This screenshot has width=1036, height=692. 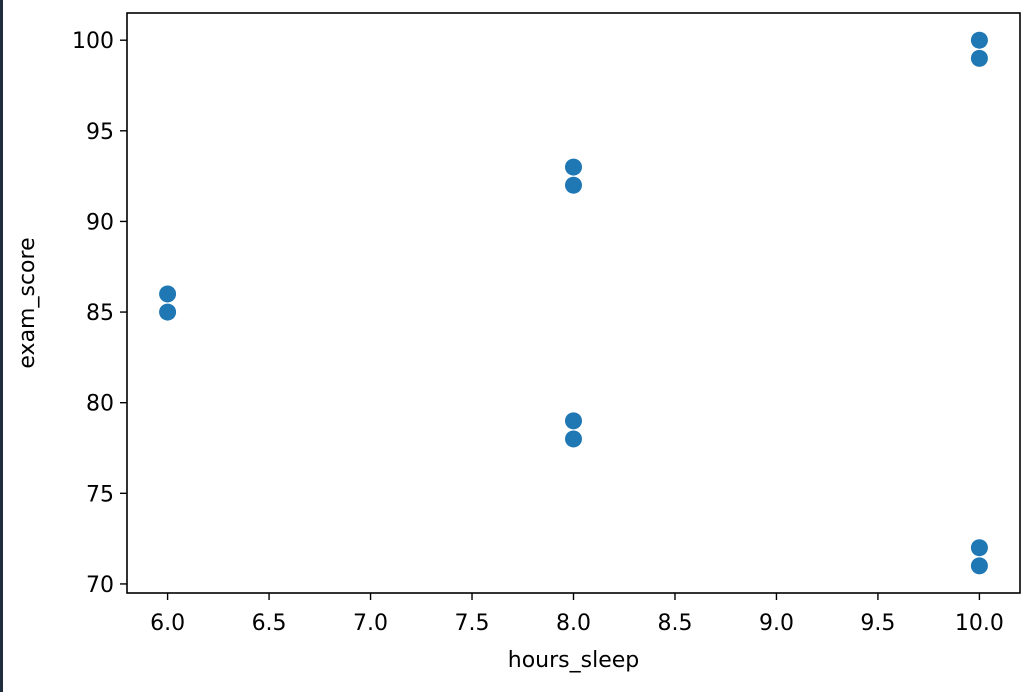 What do you see at coordinates (269, 623) in the screenshot?
I see `x-tick-label: 6.5` at bounding box center [269, 623].